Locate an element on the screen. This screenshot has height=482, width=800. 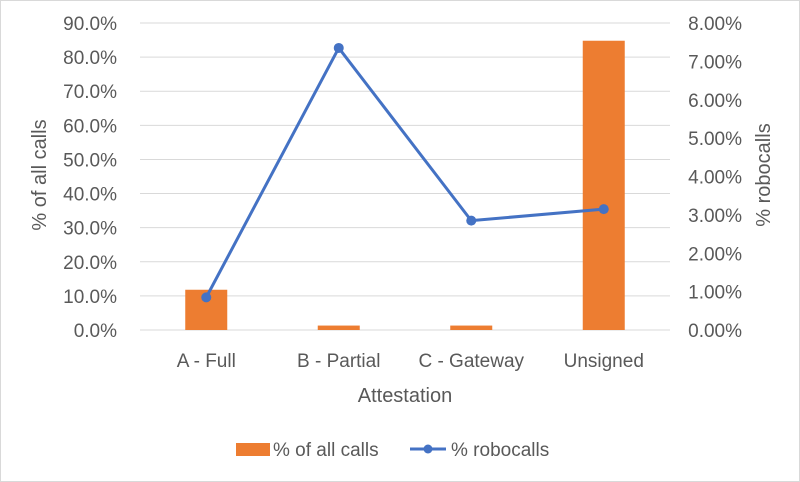
right-tick-label: 5.00% is located at coordinates (715, 139).